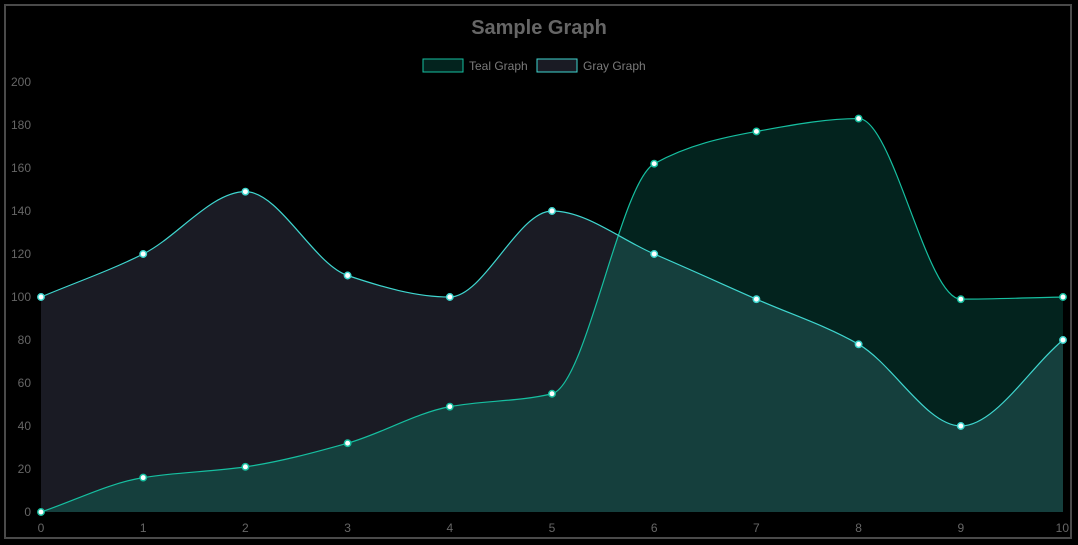 Image resolution: width=1078 pixels, height=545 pixels. What do you see at coordinates (21, 254) in the screenshot?
I see `y-tick-label: 120` at bounding box center [21, 254].